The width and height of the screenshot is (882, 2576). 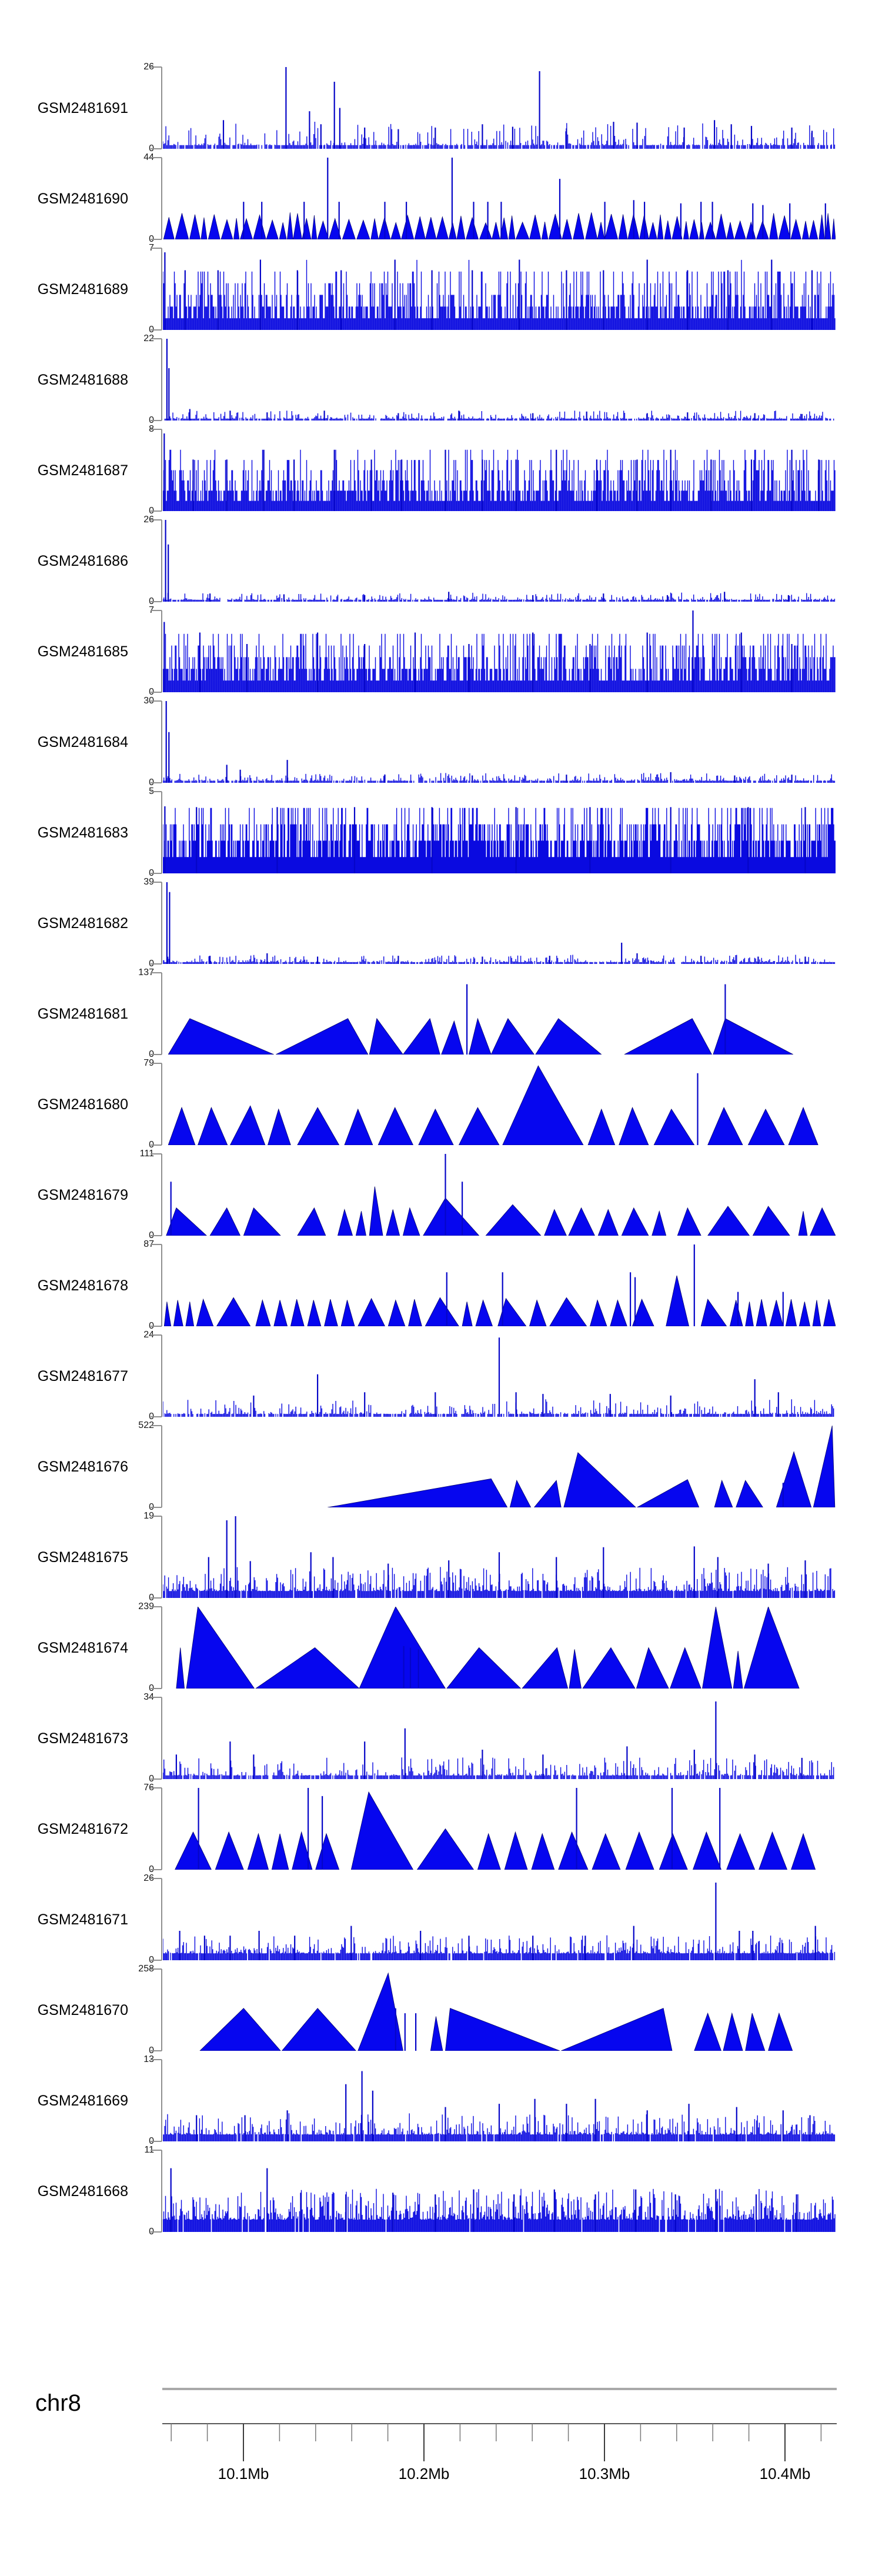 I want to click on track-name-label: GSM2481676, so click(x=82, y=1466).